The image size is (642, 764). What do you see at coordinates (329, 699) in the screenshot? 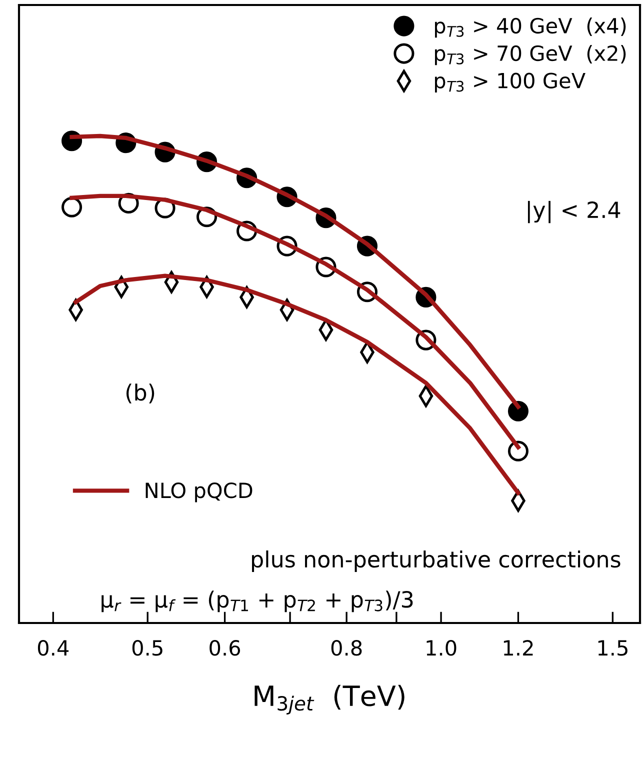
I see `x-axis-title: M$_{3jet}$ (TeV)` at bounding box center [329, 699].